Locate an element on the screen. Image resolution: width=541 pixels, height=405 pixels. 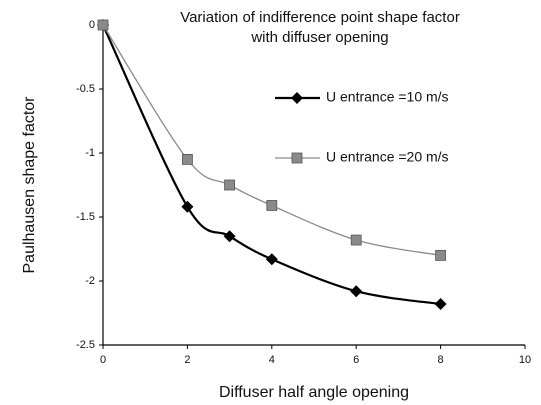
y-tick-label: -2 is located at coordinates (90, 281).